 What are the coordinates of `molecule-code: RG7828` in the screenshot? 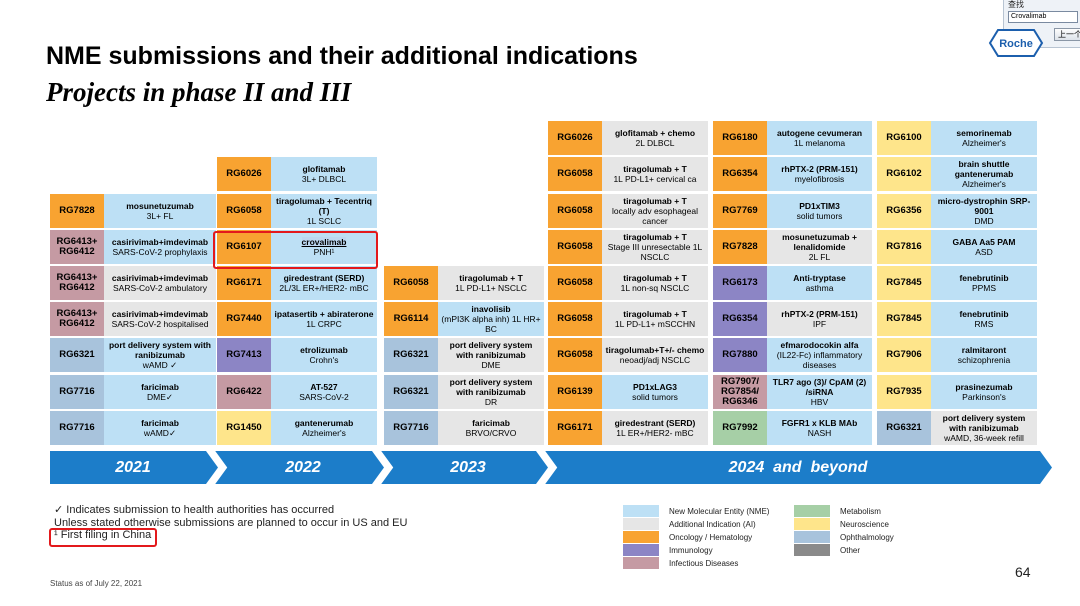 It's located at (77, 210).